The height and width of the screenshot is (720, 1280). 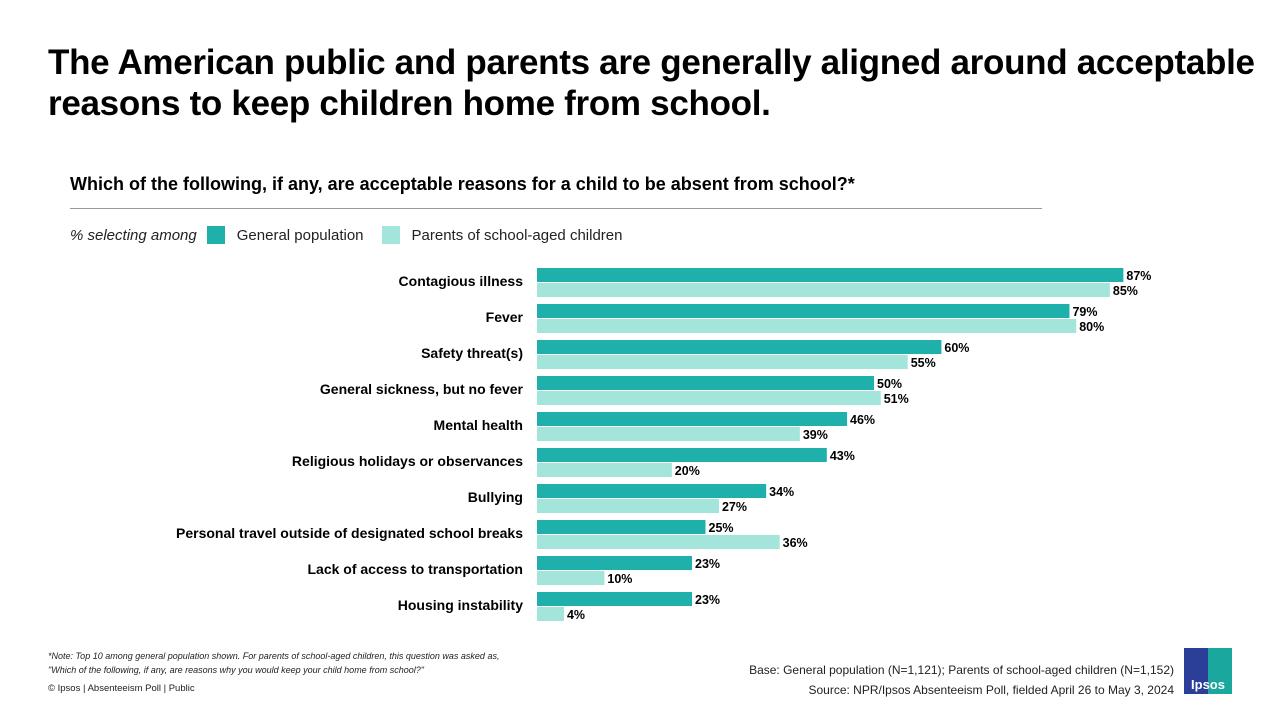 What do you see at coordinates (815, 435) in the screenshot?
I see `data-label: 39%` at bounding box center [815, 435].